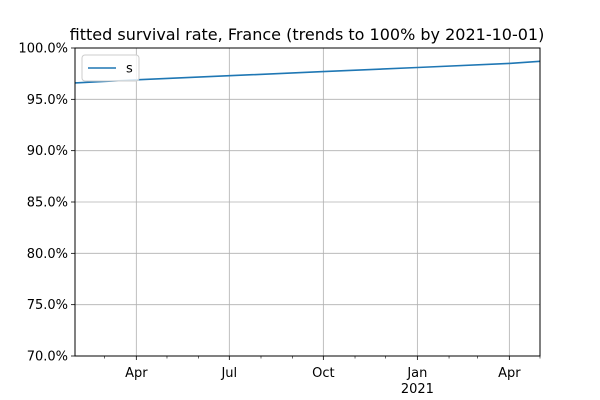 Image resolution: width=600 pixels, height=400 pixels. What do you see at coordinates (47, 151) in the screenshot?
I see `y-tick-label: 90.0%` at bounding box center [47, 151].